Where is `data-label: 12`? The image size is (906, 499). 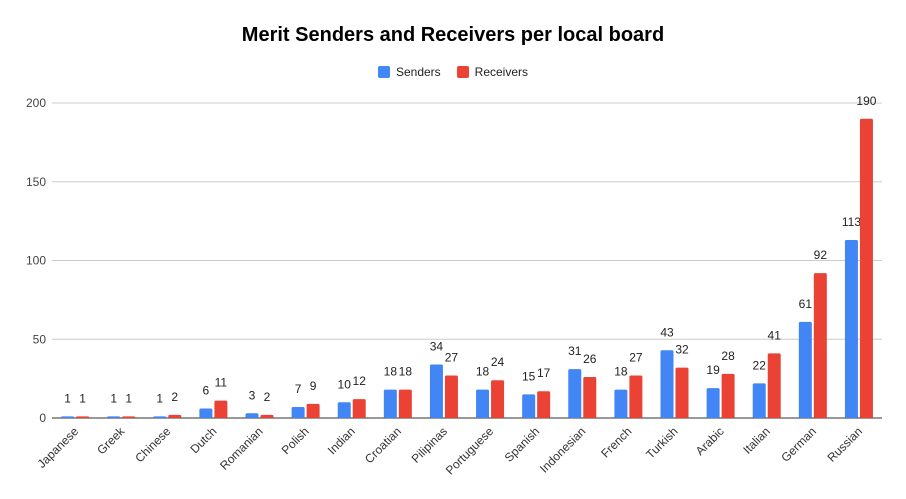
data-label: 12 is located at coordinates (360, 381).